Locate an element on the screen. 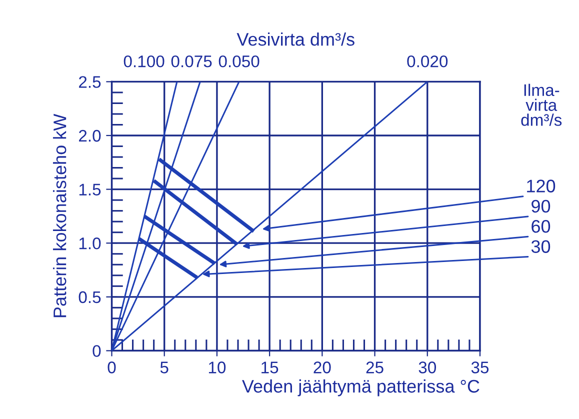  y-tick-label: 0 is located at coordinates (96, 351).